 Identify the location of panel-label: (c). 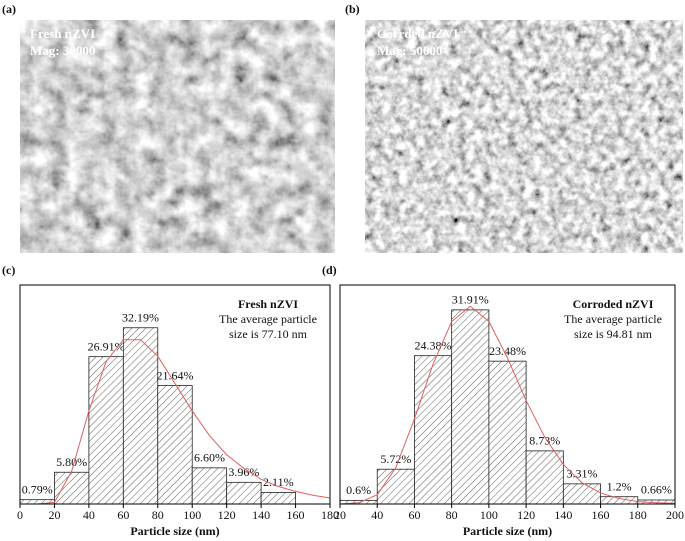
(8, 270).